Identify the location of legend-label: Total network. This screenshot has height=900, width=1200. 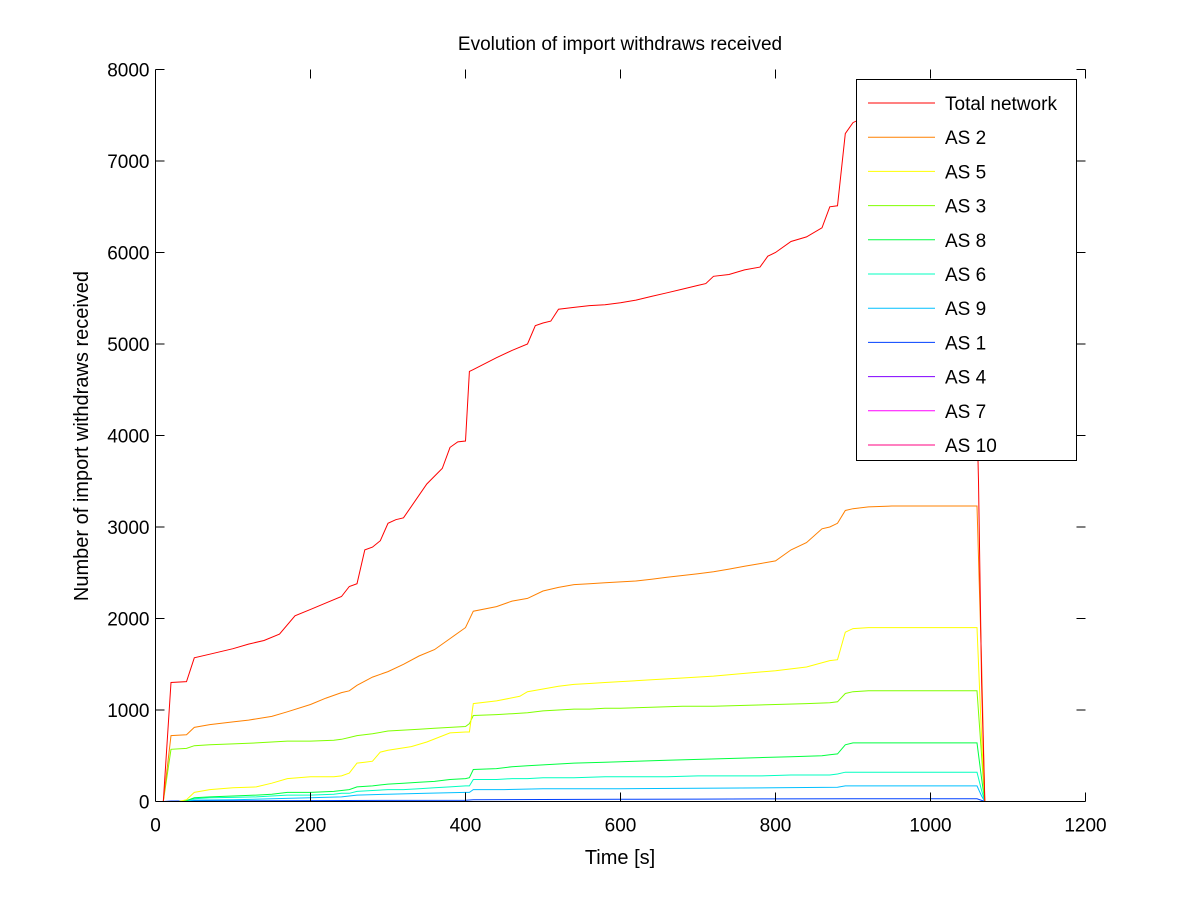
(1001, 104).